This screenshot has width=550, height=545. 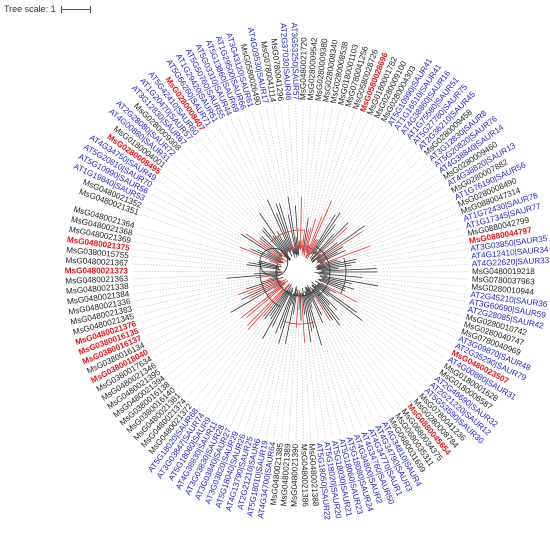 What do you see at coordinates (511, 262) in the screenshot?
I see `leaf-label: AT4G22620|SAUR33` at bounding box center [511, 262].